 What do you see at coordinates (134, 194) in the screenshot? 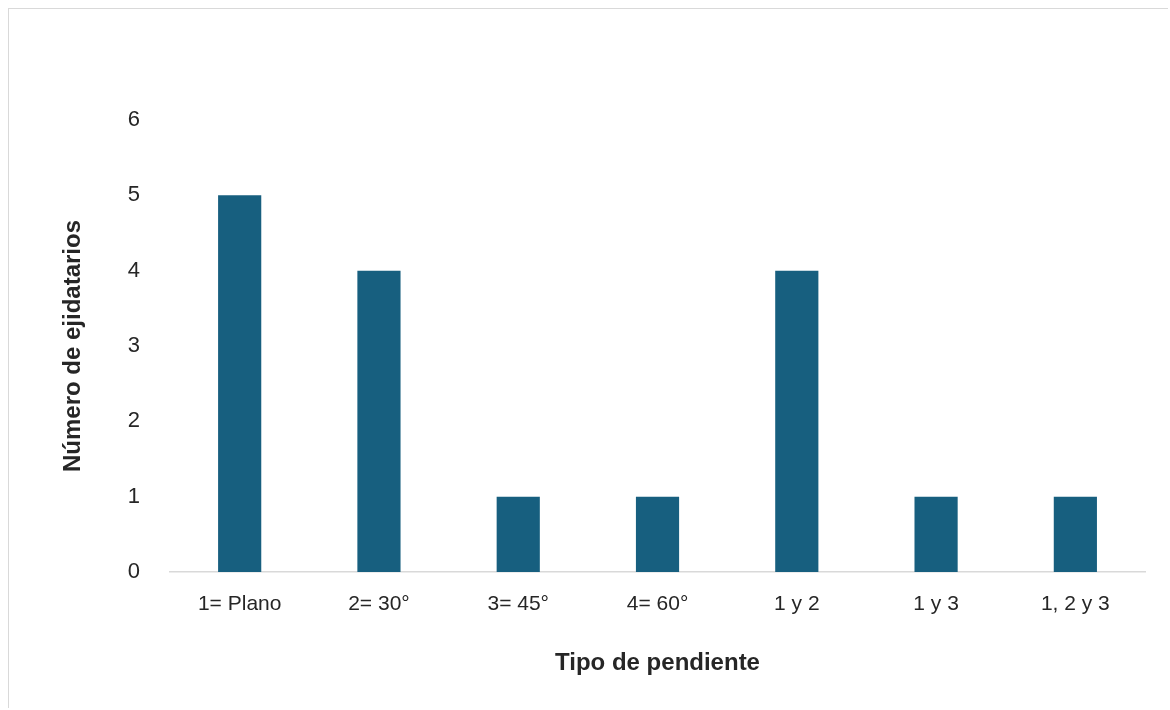
I see `y-tick-label: 5` at bounding box center [134, 194].